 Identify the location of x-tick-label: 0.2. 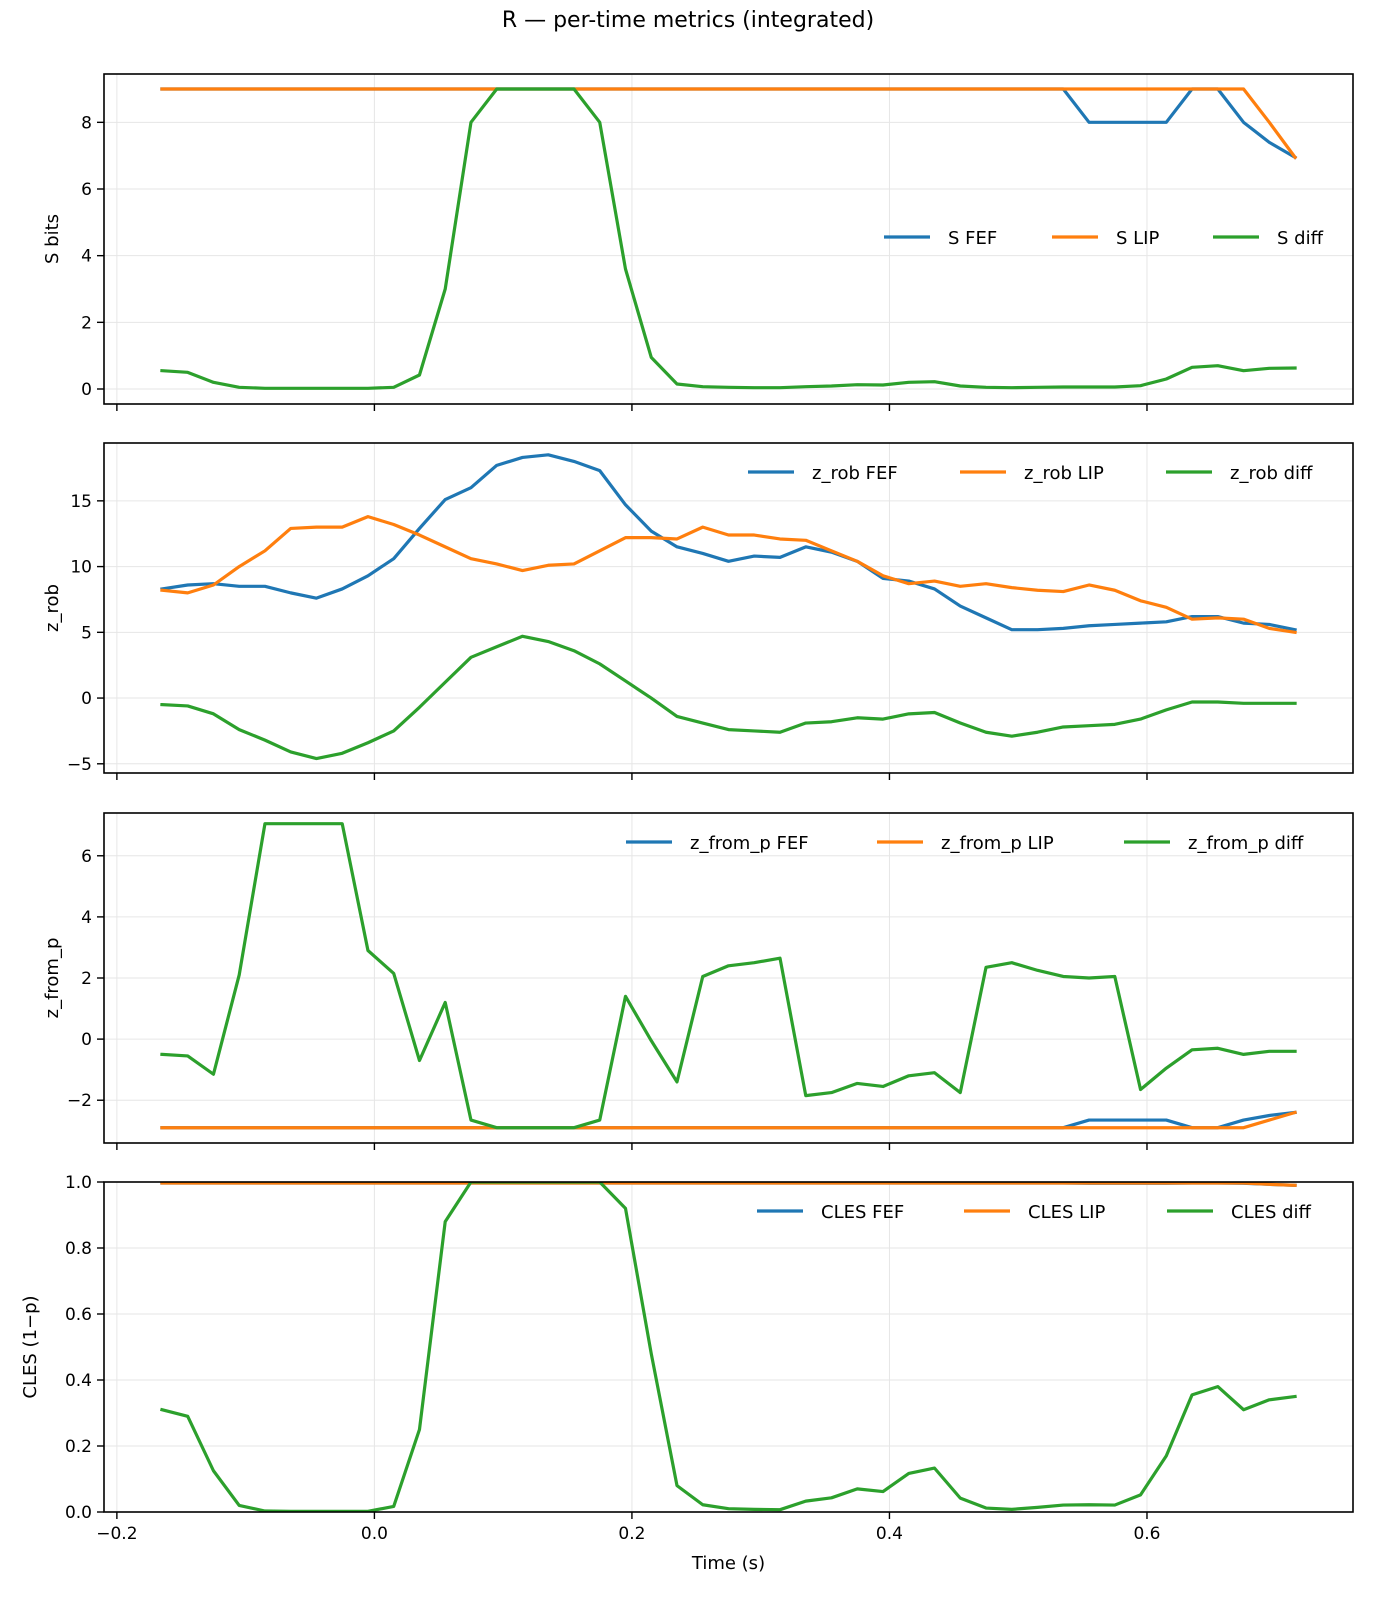
(631, 1534).